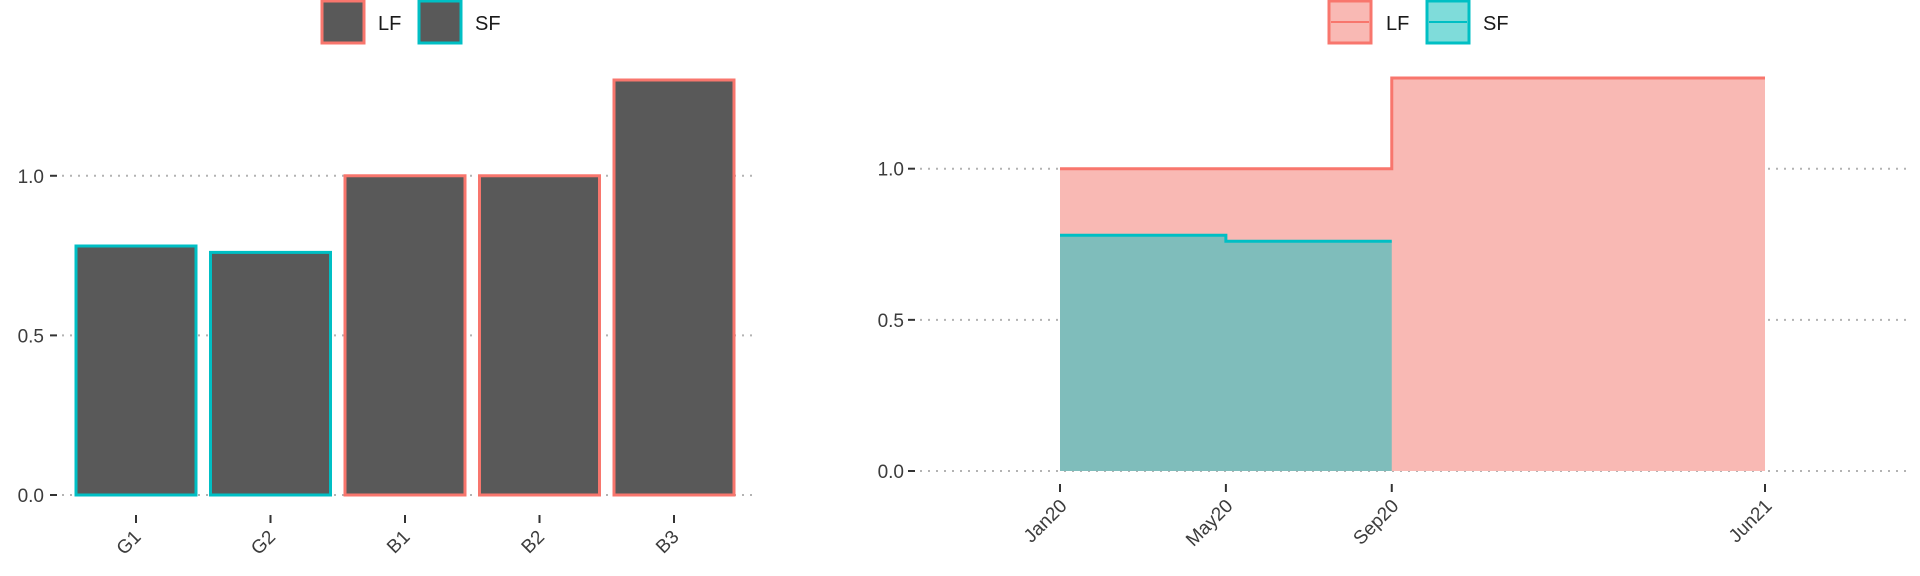  I want to click on bar-legend: LF SF, so click(410, 22).